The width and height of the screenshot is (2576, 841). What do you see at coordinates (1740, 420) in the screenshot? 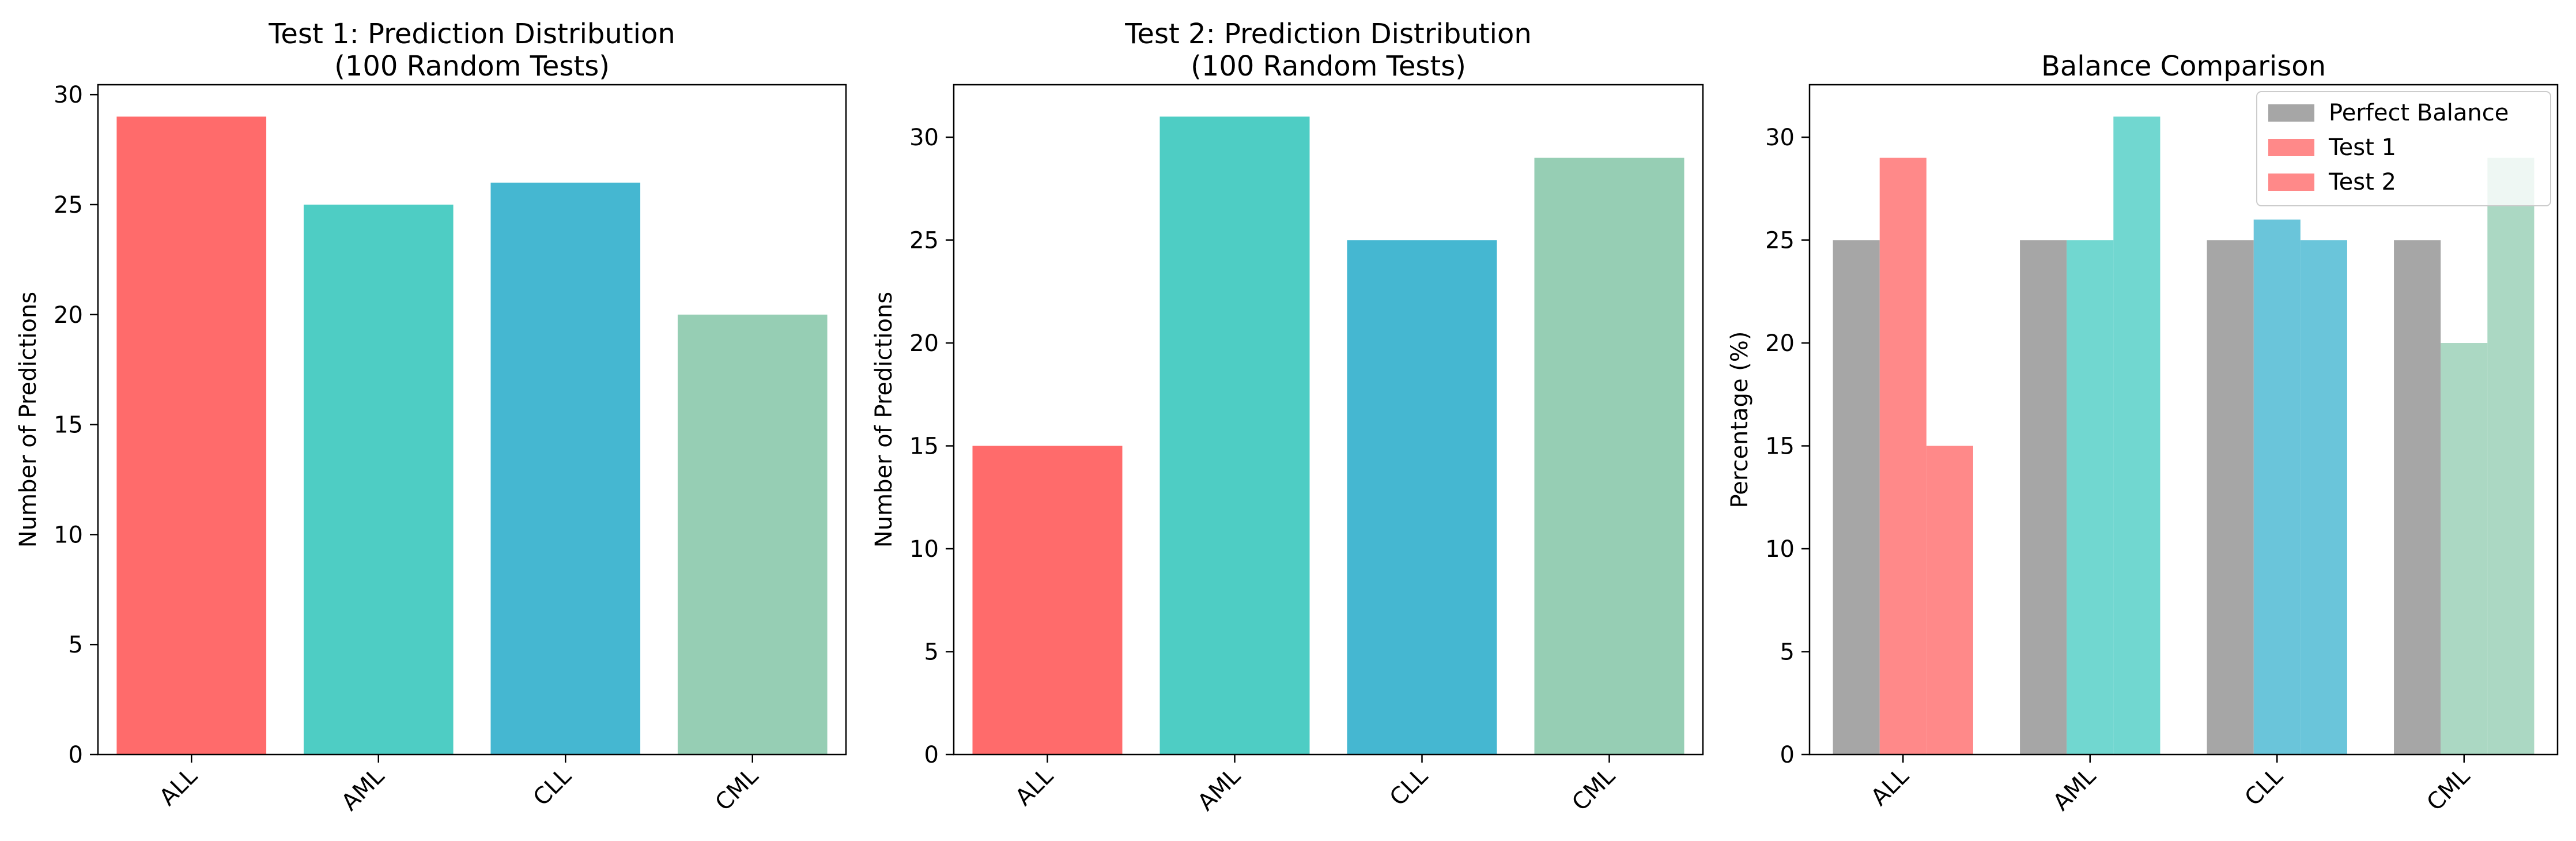
I see `y-axis-label: Percentage (%)` at bounding box center [1740, 420].